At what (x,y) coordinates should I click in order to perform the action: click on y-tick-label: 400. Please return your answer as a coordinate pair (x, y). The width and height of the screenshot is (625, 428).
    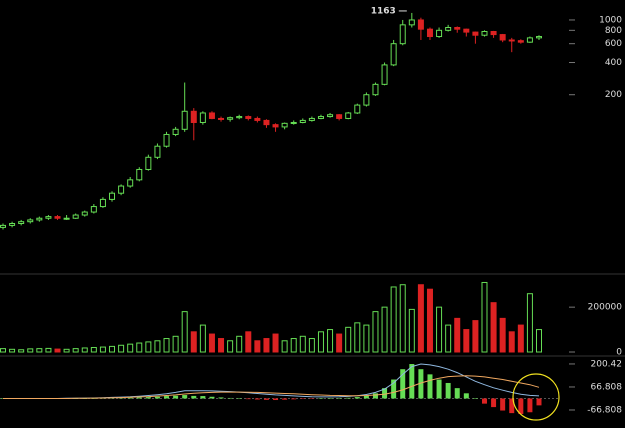
    Looking at the image, I should click on (613, 63).